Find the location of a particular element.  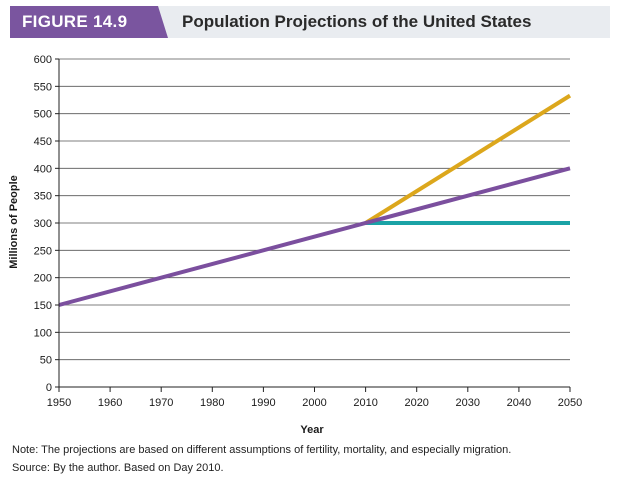

x-tick-label-2040: 2040 is located at coordinates (519, 403).